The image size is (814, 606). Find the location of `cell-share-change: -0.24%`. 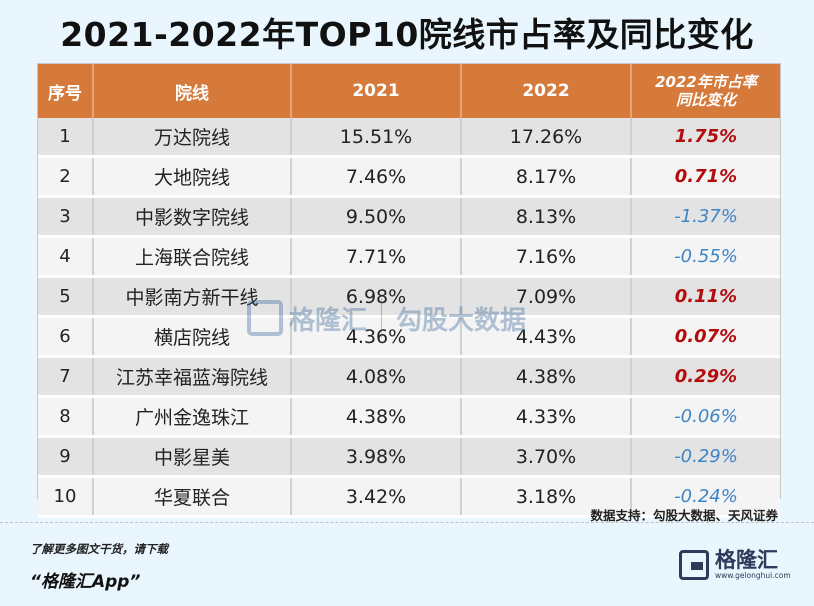

cell-share-change: -0.24% is located at coordinates (705, 497).